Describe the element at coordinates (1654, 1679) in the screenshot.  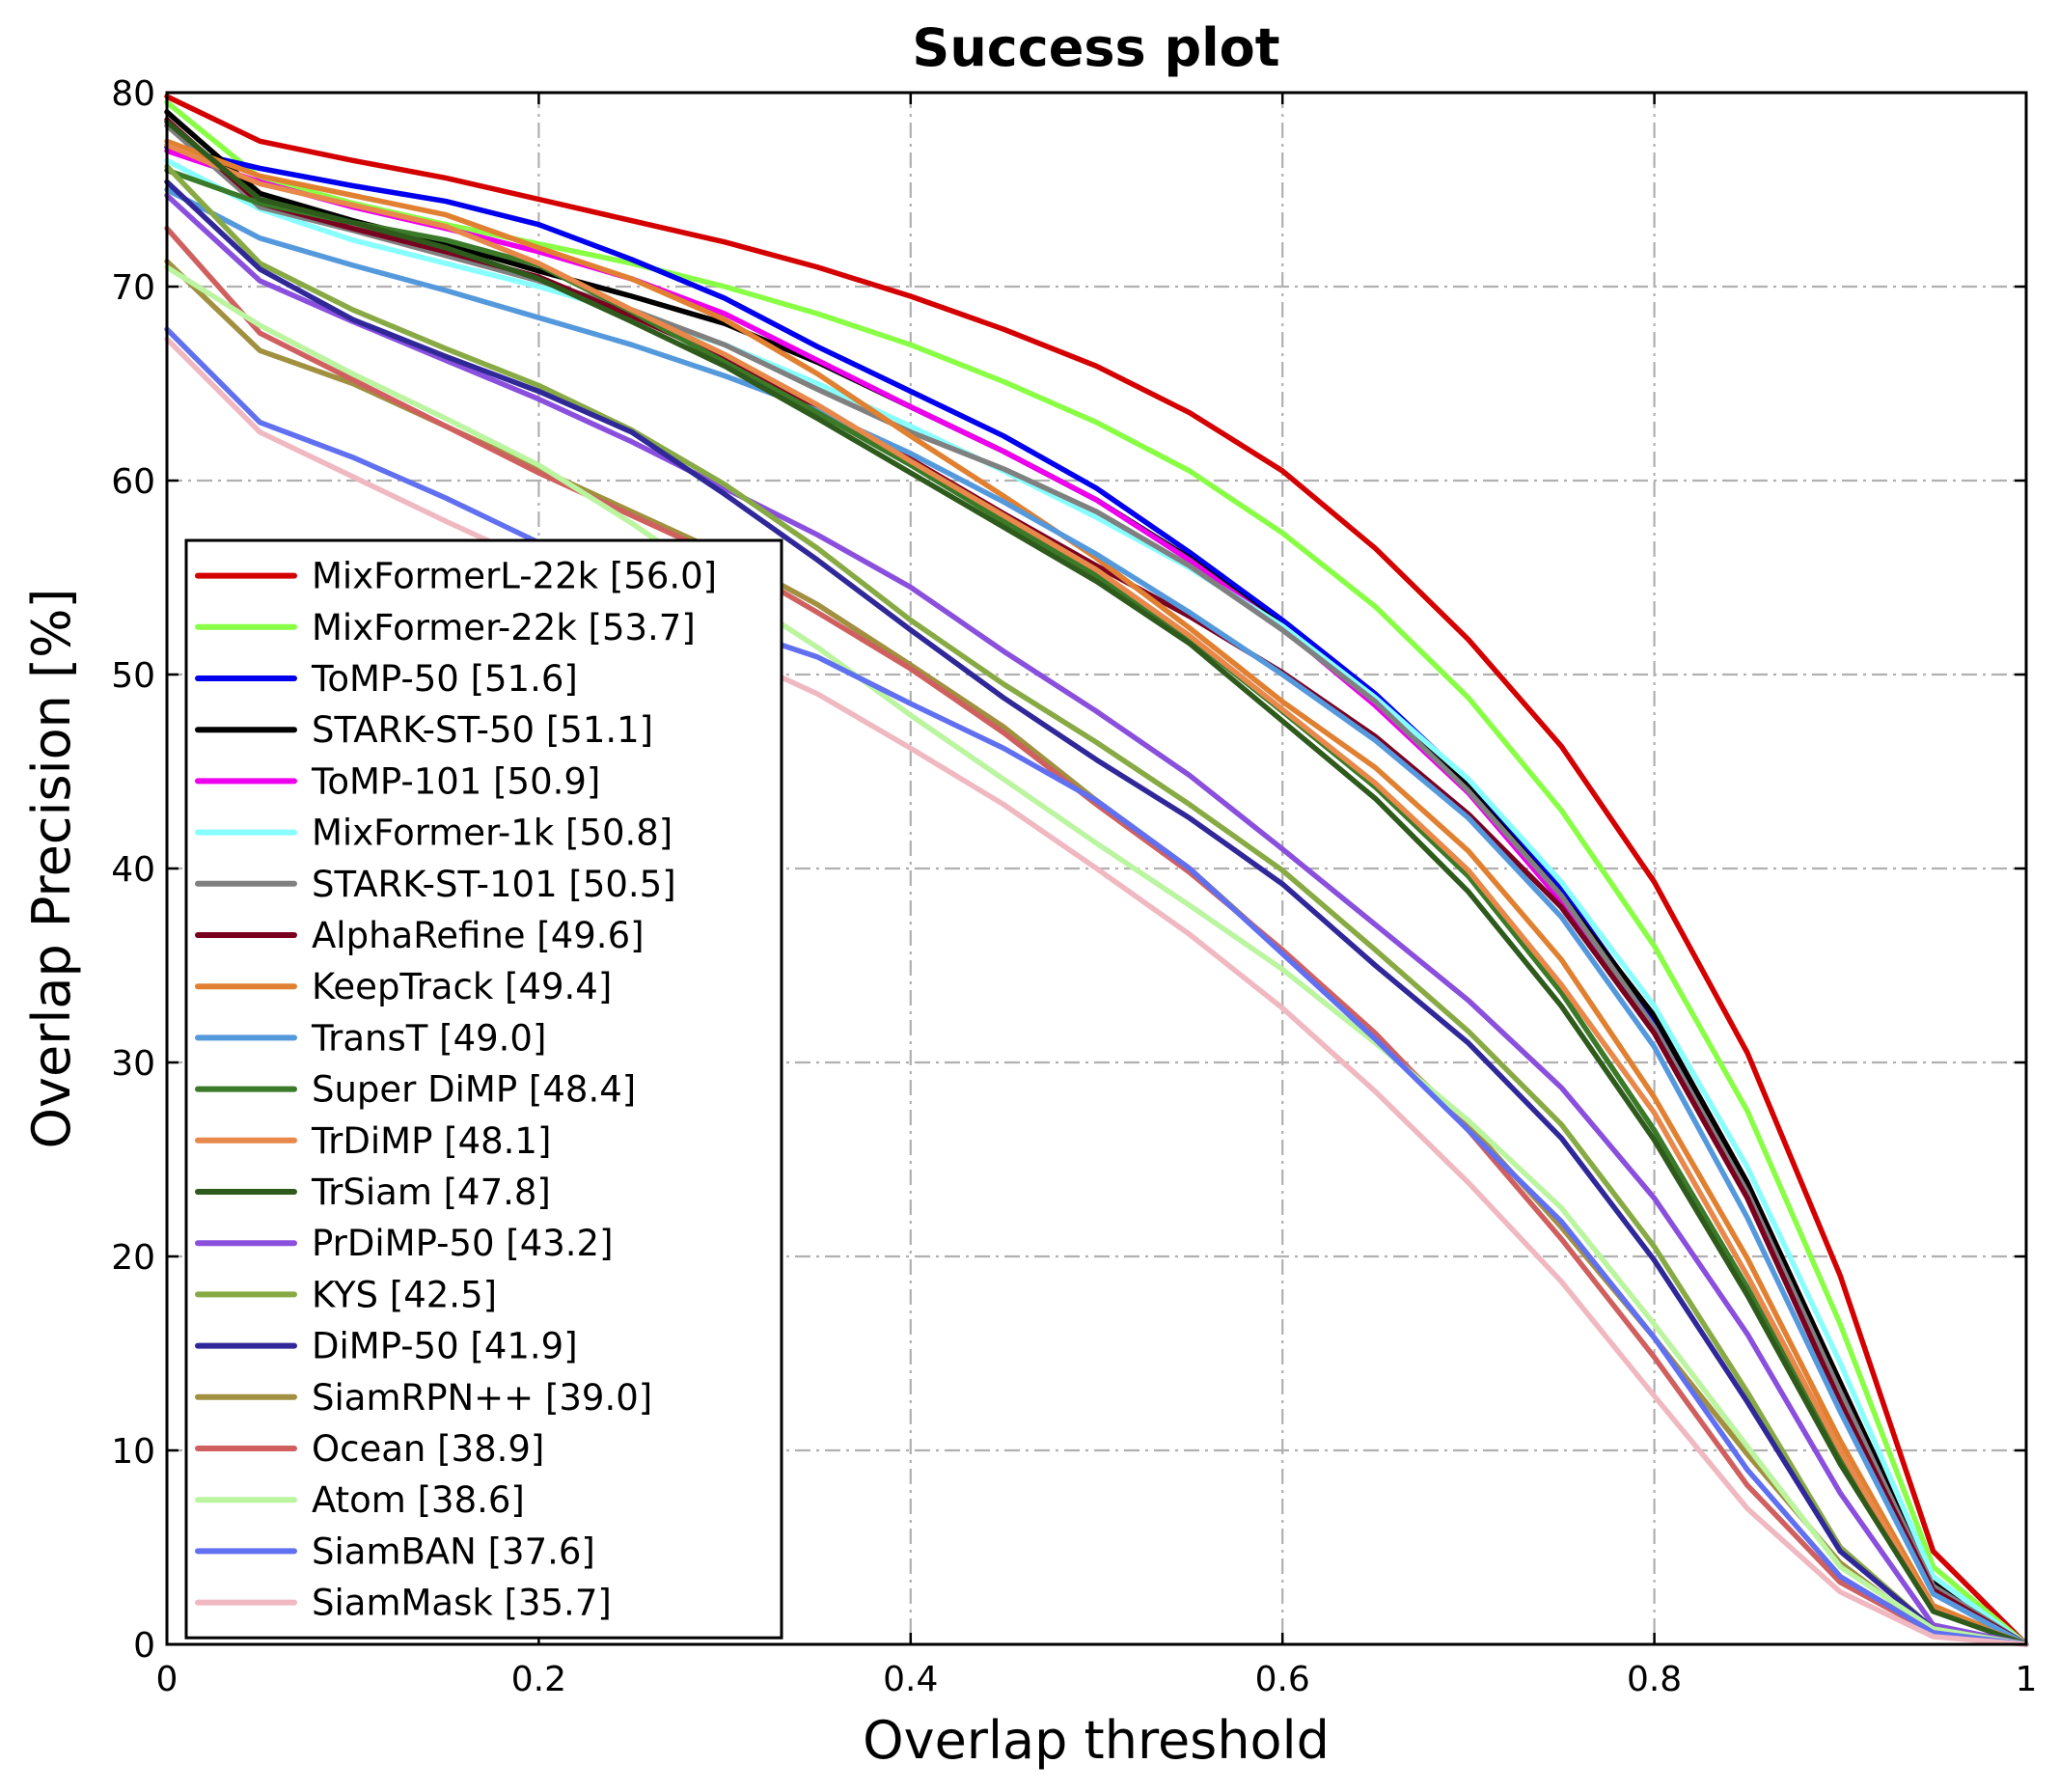
I see `x-tick-label: 0.8` at that location.